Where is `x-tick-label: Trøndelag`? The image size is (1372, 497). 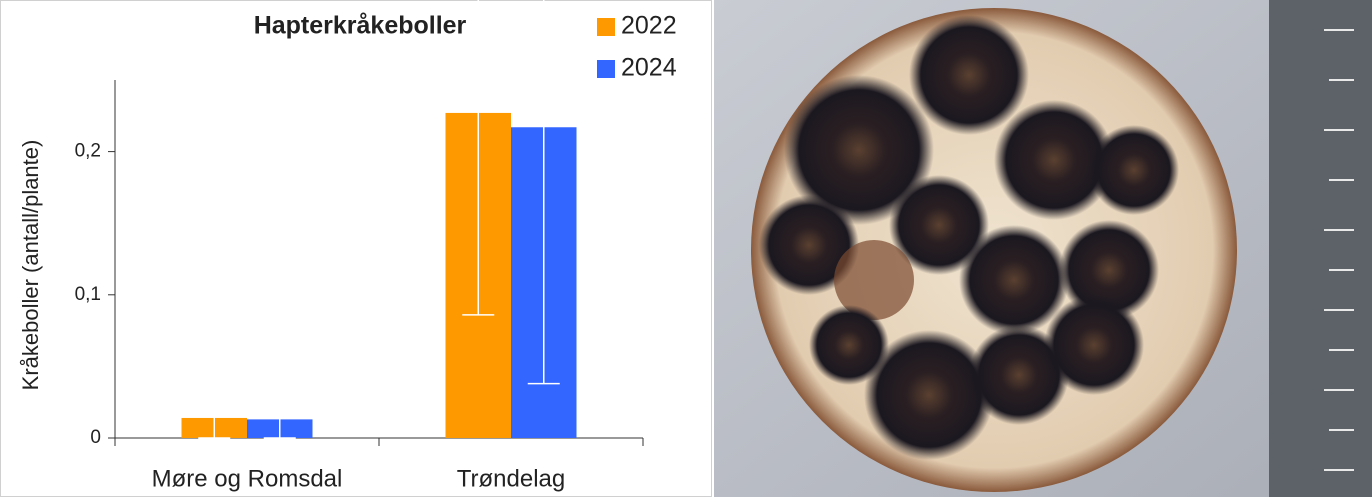
x-tick-label: Trøndelag is located at coordinates (511, 478).